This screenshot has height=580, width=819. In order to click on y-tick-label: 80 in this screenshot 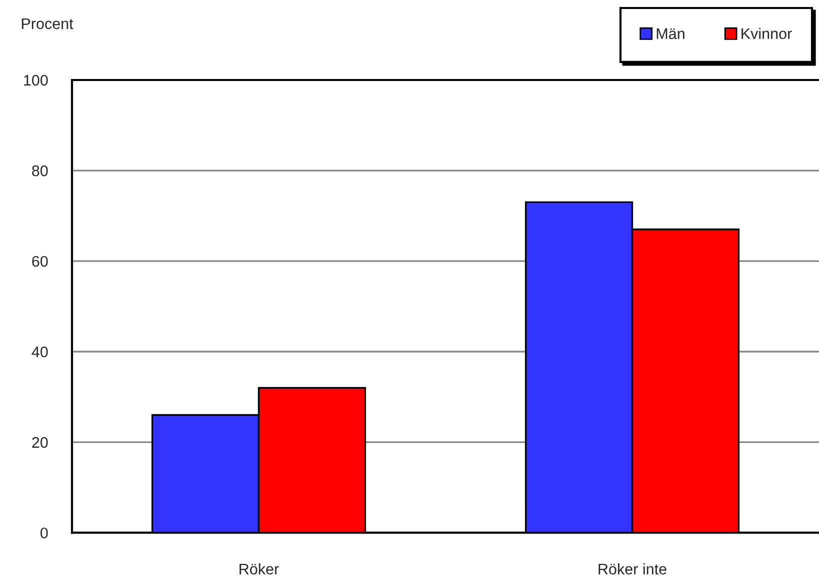, I will do `click(40, 170)`.